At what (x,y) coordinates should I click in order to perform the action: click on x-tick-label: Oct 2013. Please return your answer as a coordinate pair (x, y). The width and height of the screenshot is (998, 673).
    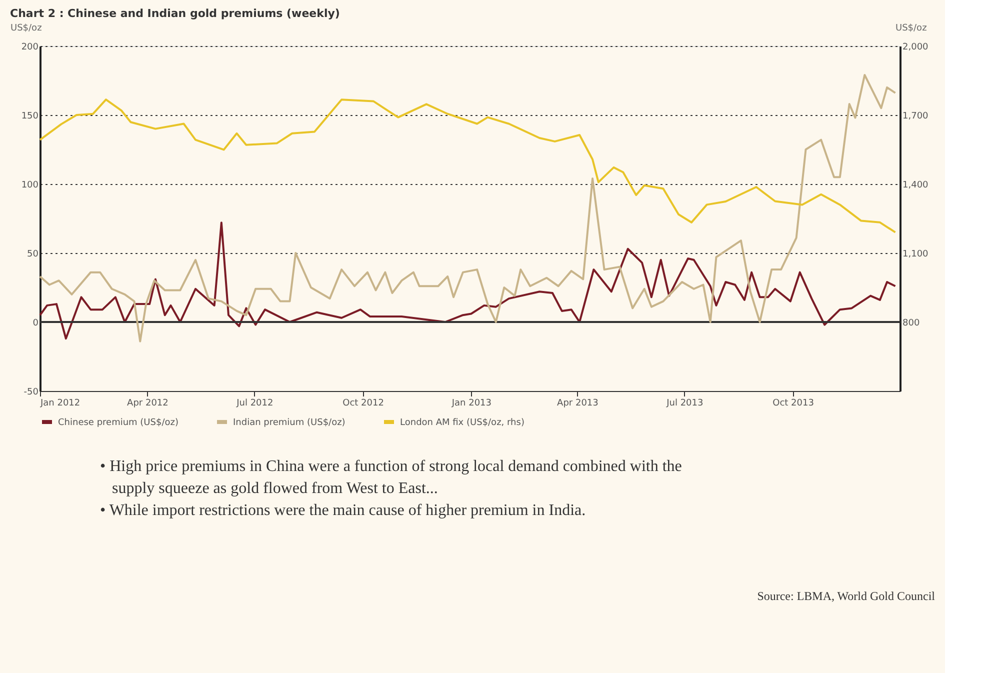
    Looking at the image, I should click on (793, 403).